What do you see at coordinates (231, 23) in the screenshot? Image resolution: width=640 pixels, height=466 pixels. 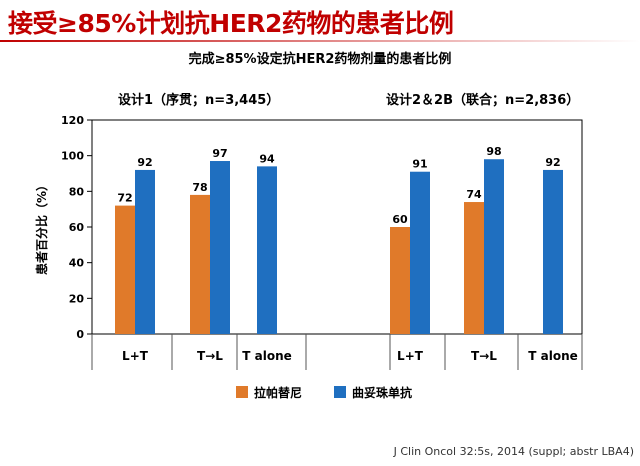 I see `slide-title: 接受≥85%计划抗HER2药物的患者比例` at bounding box center [231, 23].